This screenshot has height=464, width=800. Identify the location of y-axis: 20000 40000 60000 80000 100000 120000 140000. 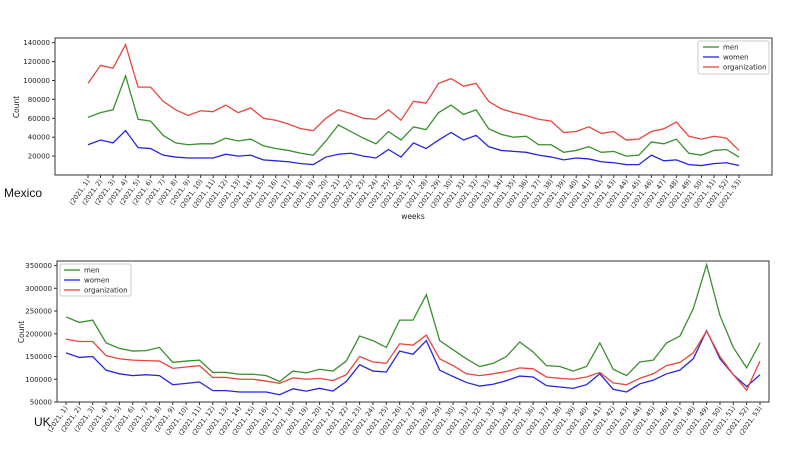
(39, 100).